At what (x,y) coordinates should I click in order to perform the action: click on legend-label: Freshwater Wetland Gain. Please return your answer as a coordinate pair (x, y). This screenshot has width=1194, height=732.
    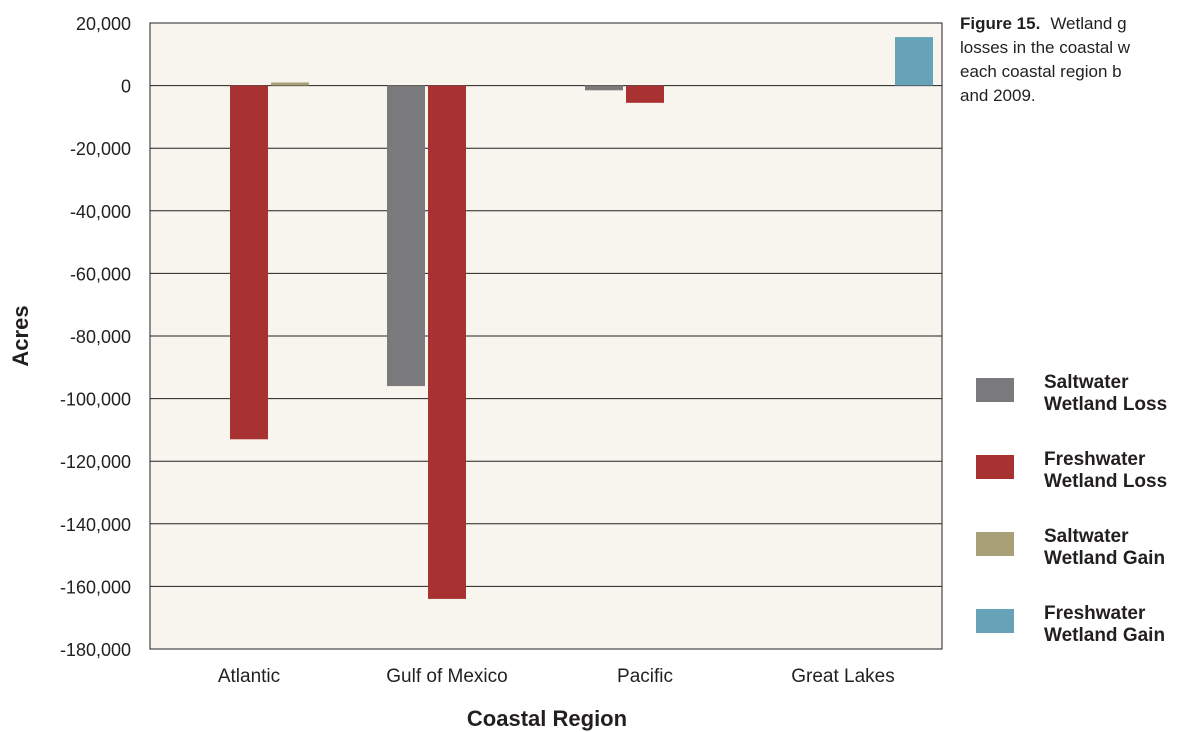
    Looking at the image, I should click on (1119, 625).